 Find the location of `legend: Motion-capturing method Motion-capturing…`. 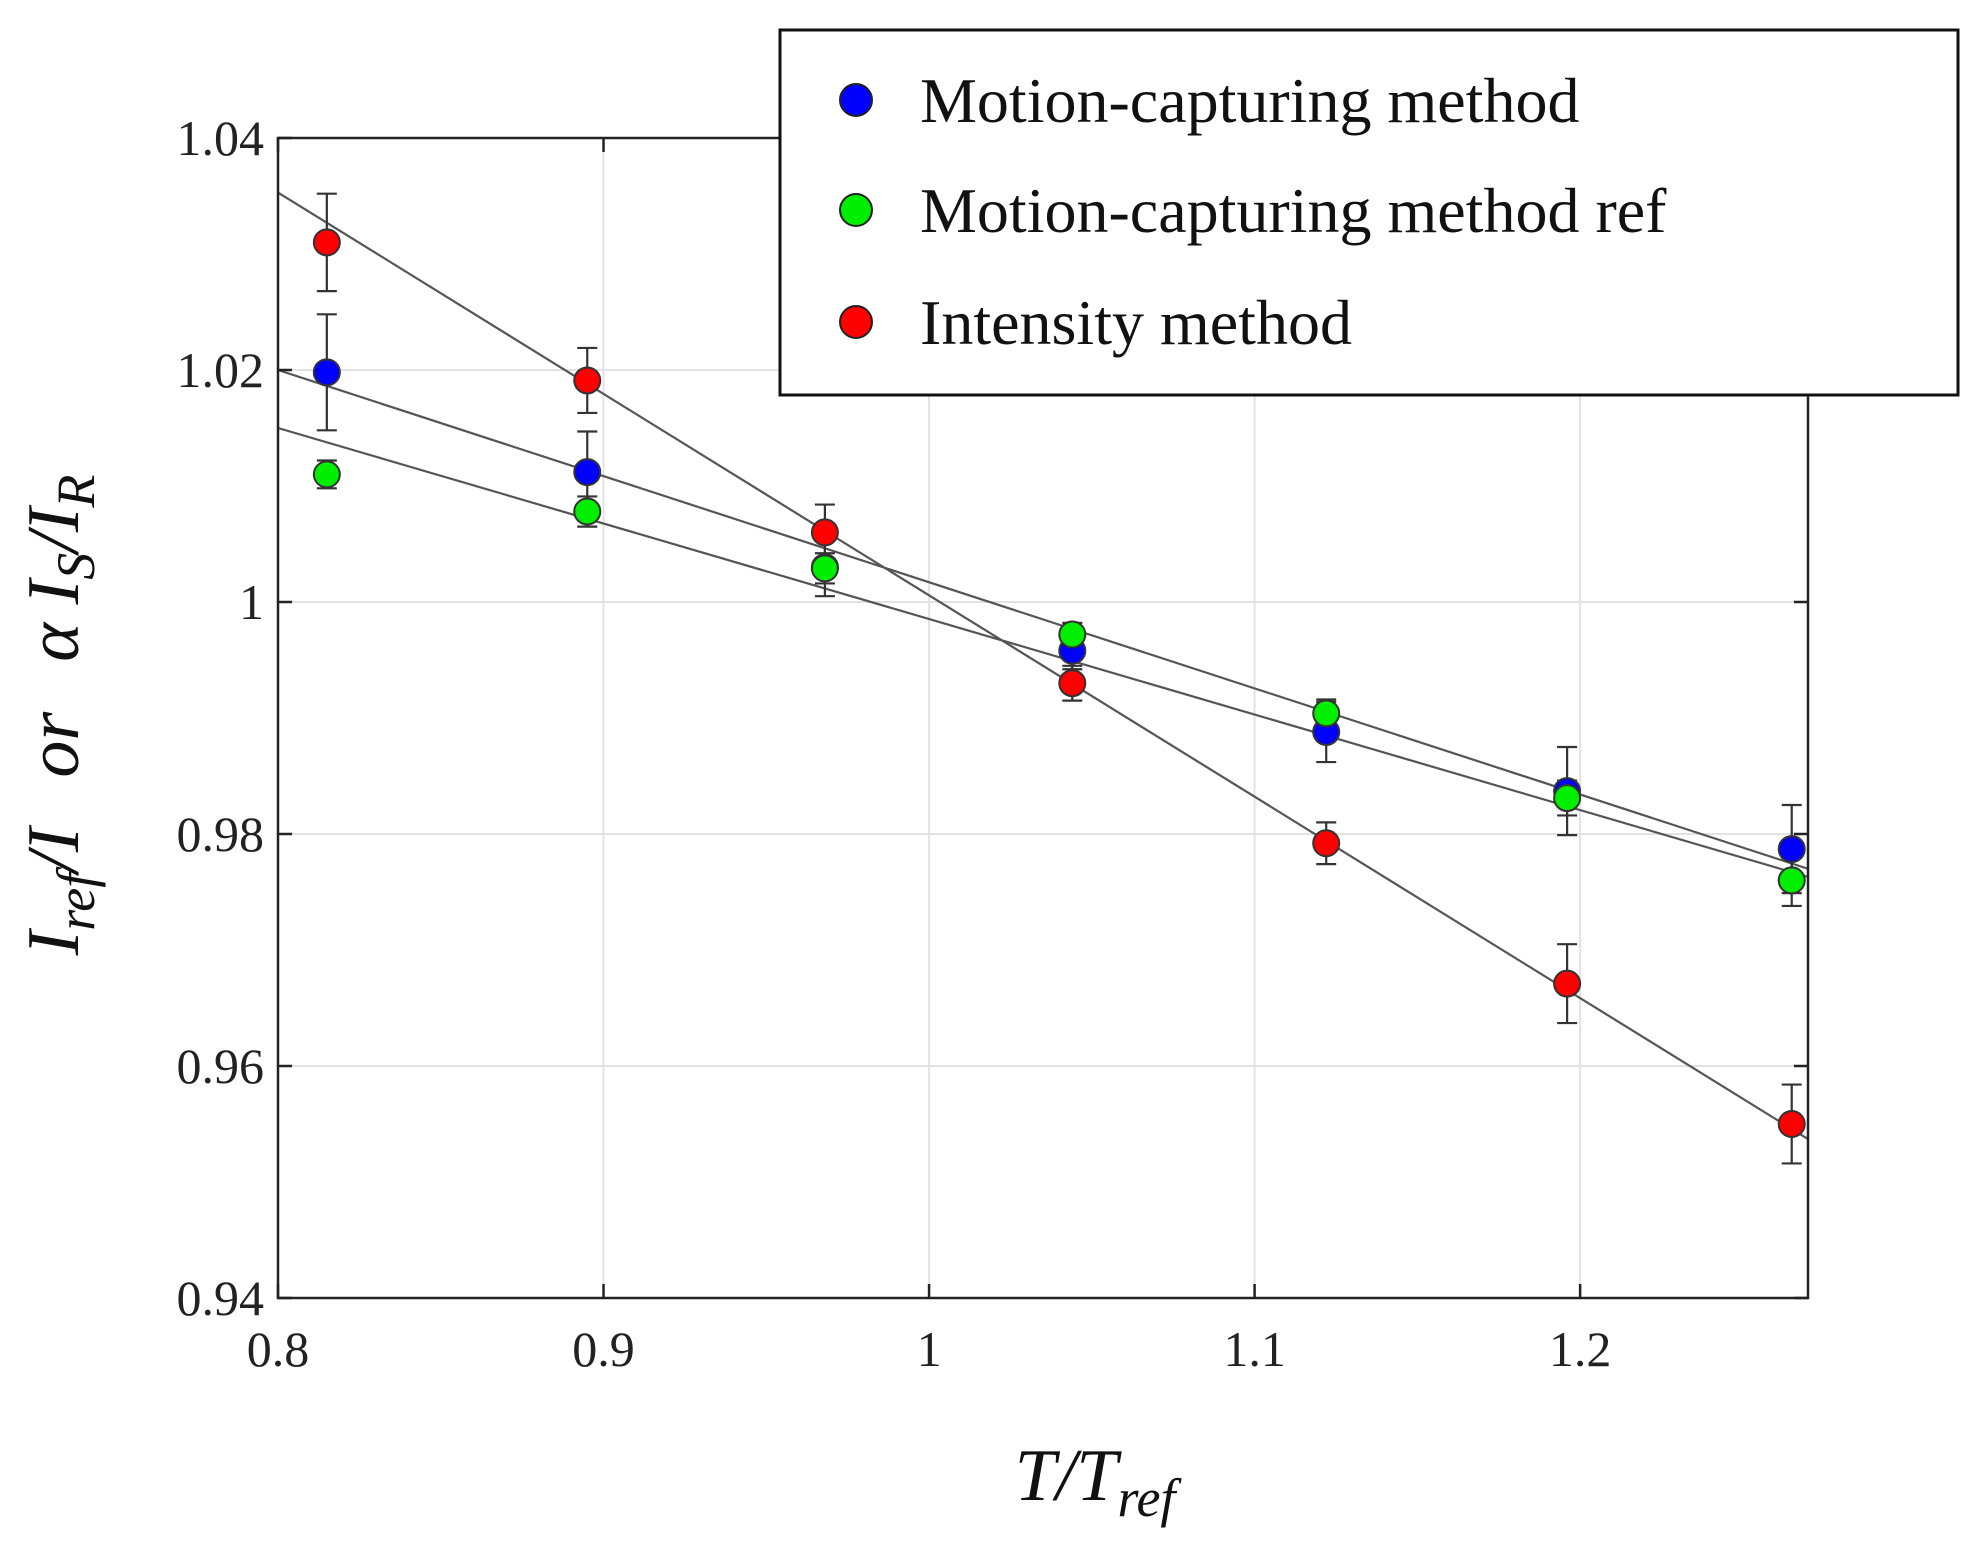

legend: Motion-capturing method Motion-capturing… is located at coordinates (1369, 212).